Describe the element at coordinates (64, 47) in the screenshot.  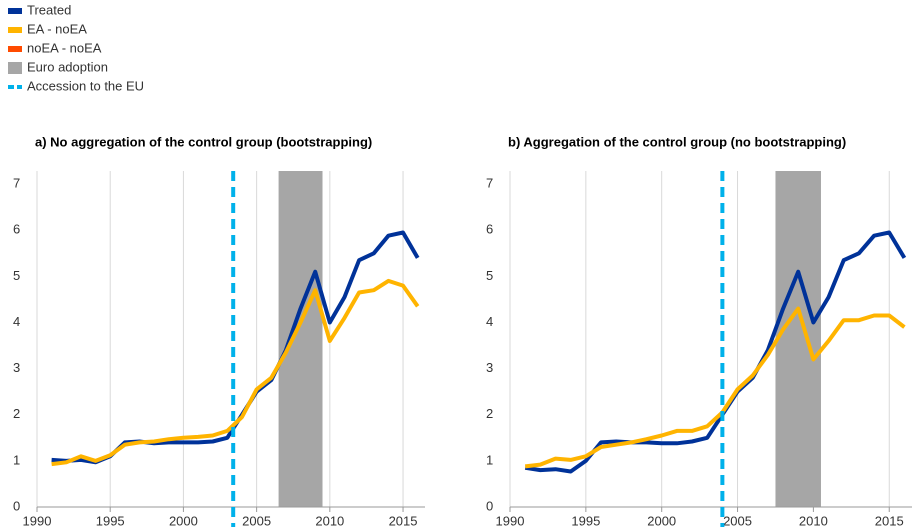
I see `legend-label: noEA - noEA` at that location.